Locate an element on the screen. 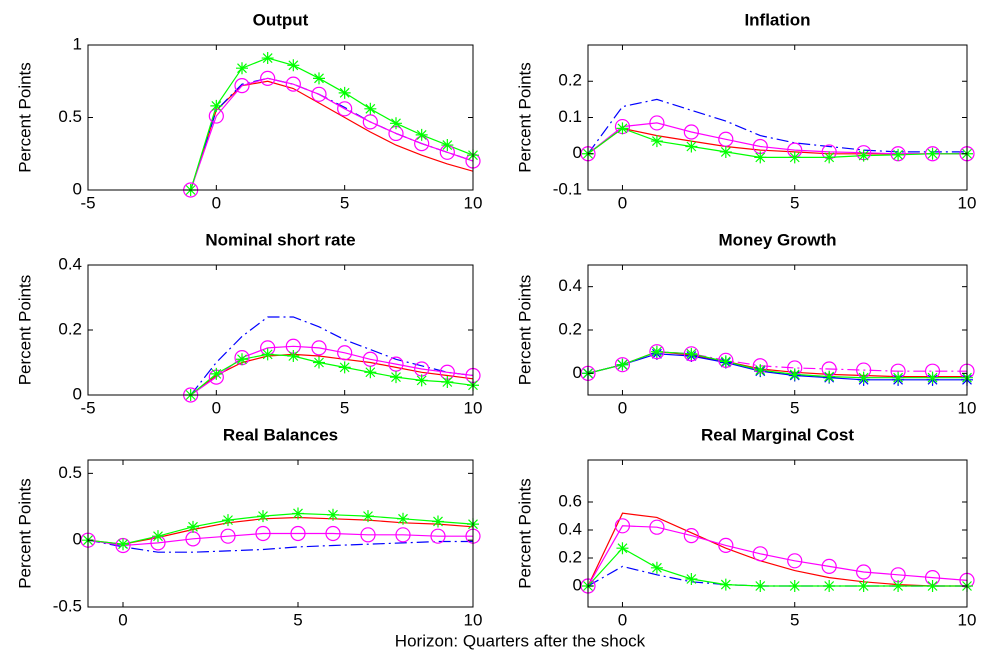 The width and height of the screenshot is (988, 656). panel-title: Inflation is located at coordinates (777, 19).